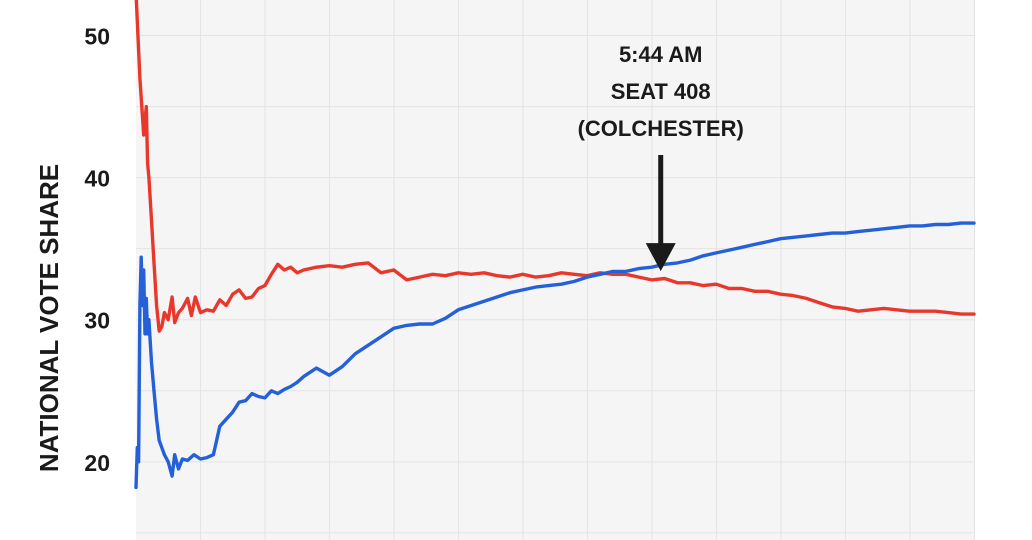 Image resolution: width=1032 pixels, height=540 pixels. What do you see at coordinates (661, 128) in the screenshot?
I see `annotation-label: (COLCHESTER)` at bounding box center [661, 128].